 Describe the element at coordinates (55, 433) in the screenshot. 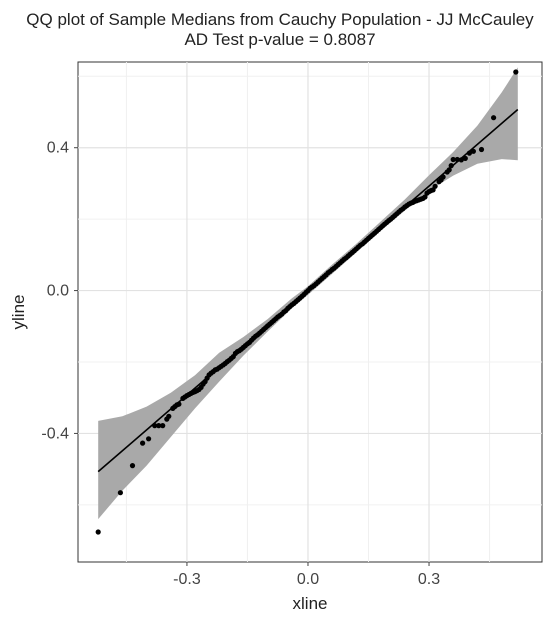

I see `y-tick-label: -0.4` at that location.